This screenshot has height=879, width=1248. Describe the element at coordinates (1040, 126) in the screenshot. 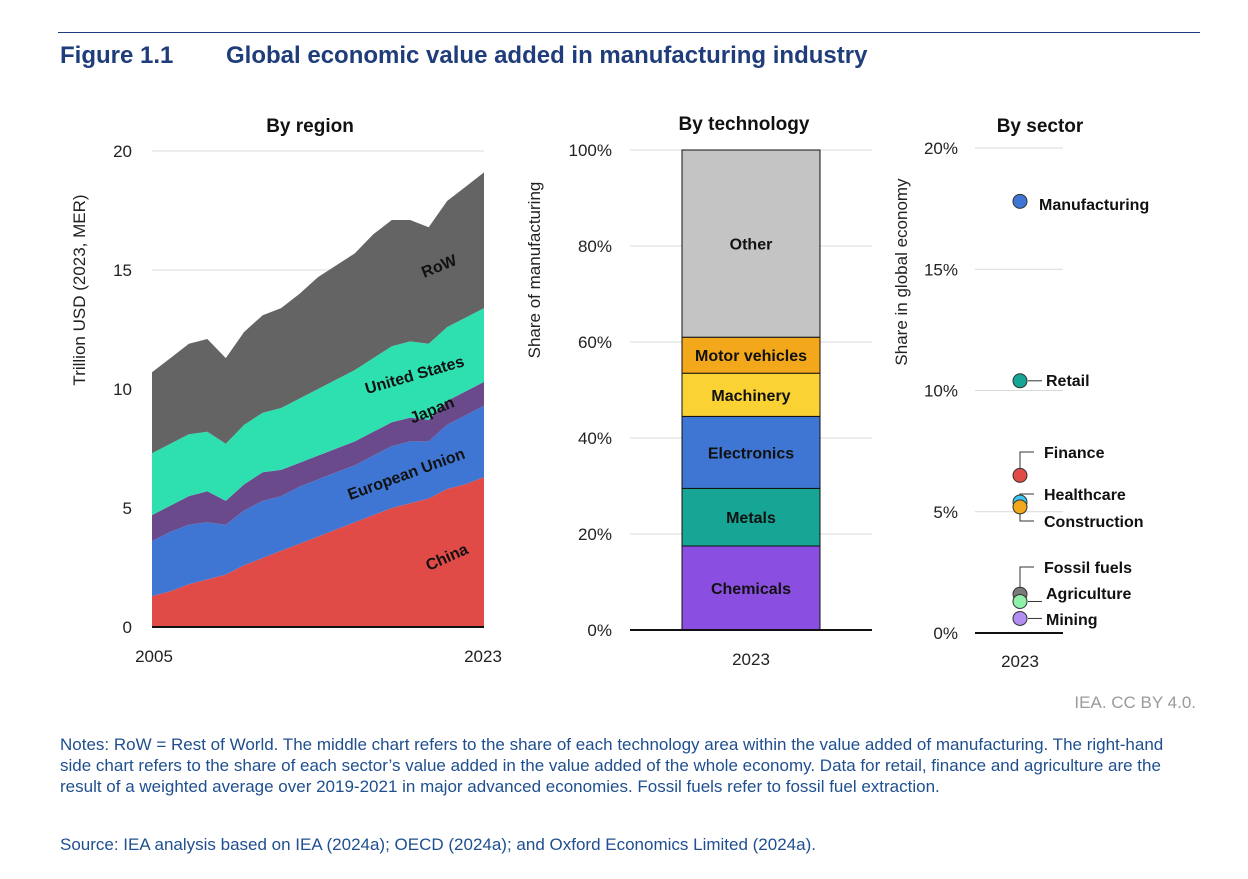

I see `sector-chart-title: By sector` at that location.